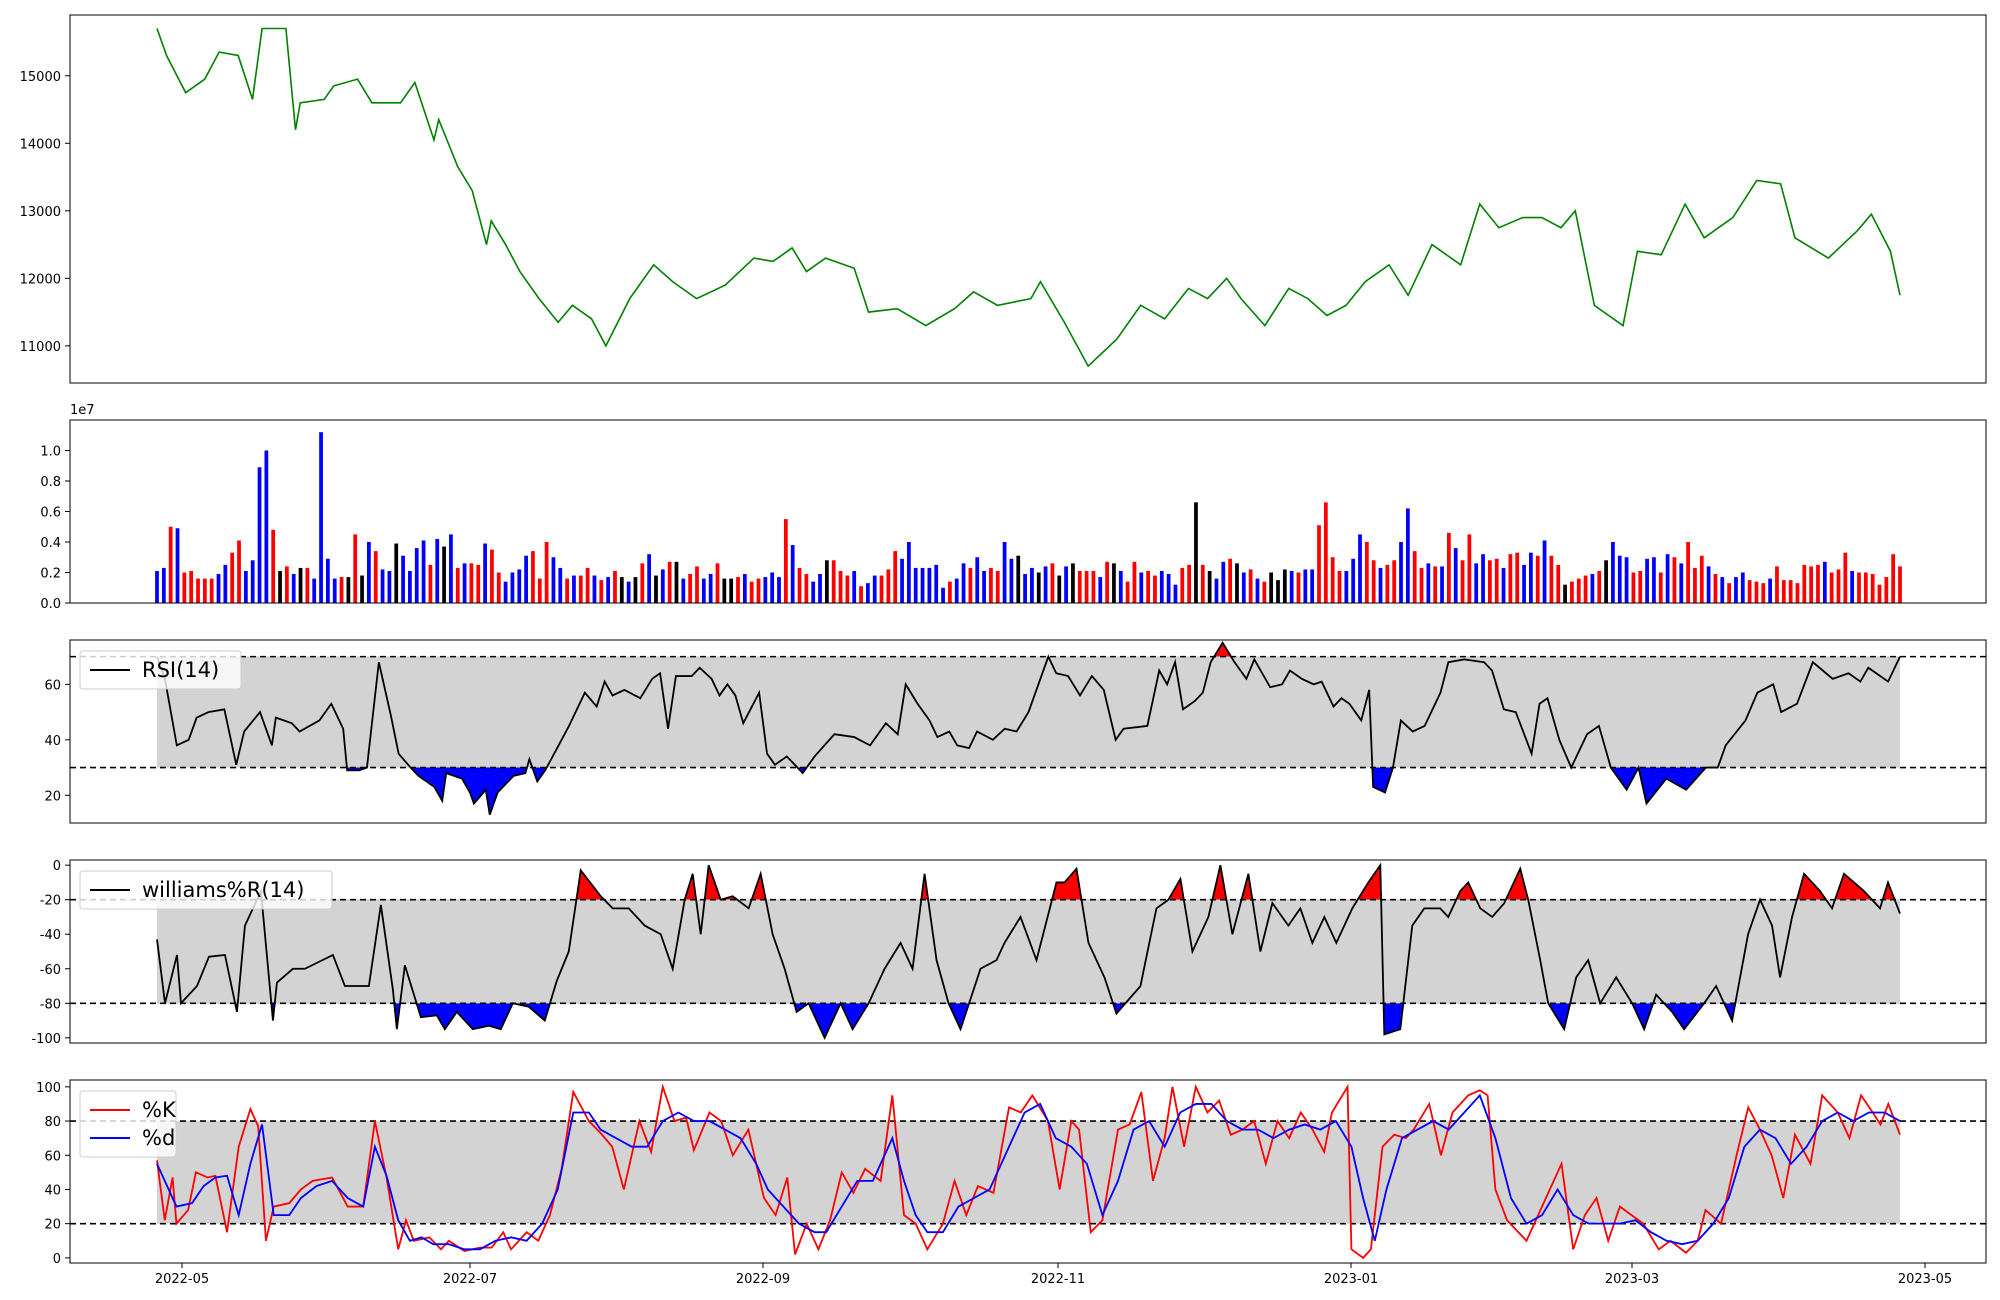  I want to click on williams-line, so click(1028, 951).